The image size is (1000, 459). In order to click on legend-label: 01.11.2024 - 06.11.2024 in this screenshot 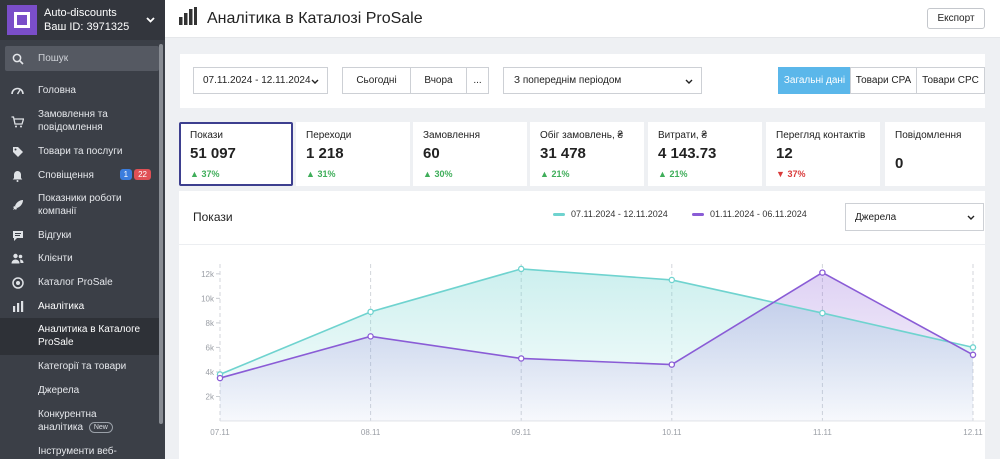, I will do `click(758, 214)`.